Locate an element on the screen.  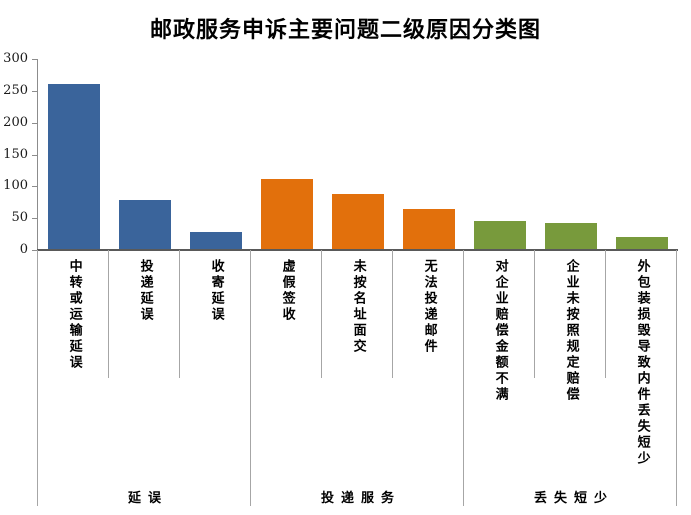
category-label: 企业未按照规定赔偿 is located at coordinates (570, 331).